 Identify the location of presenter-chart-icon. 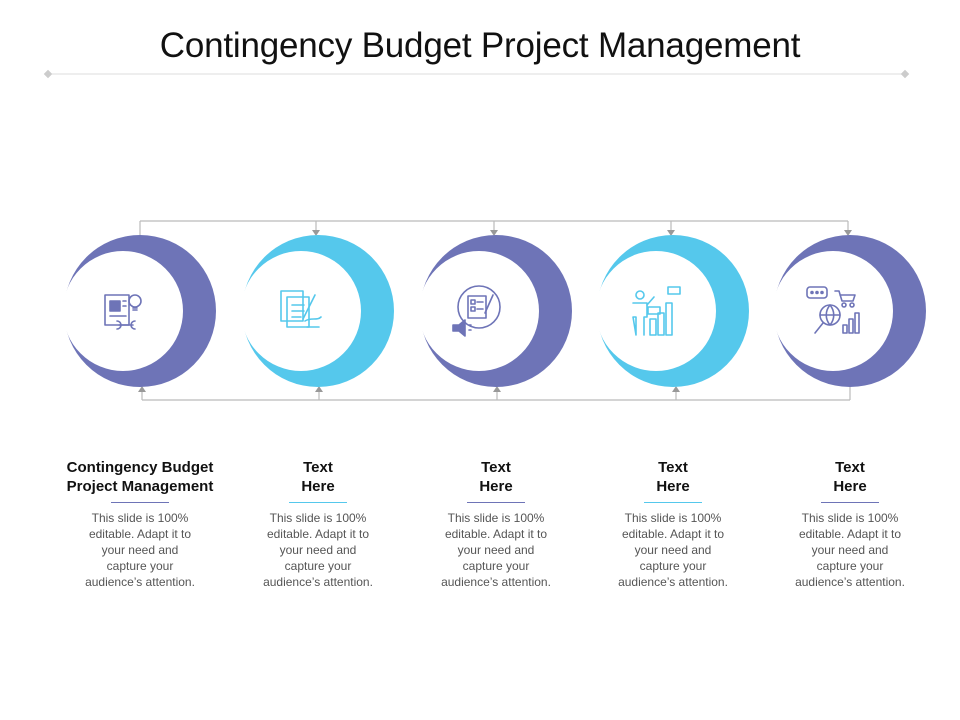
(656, 311).